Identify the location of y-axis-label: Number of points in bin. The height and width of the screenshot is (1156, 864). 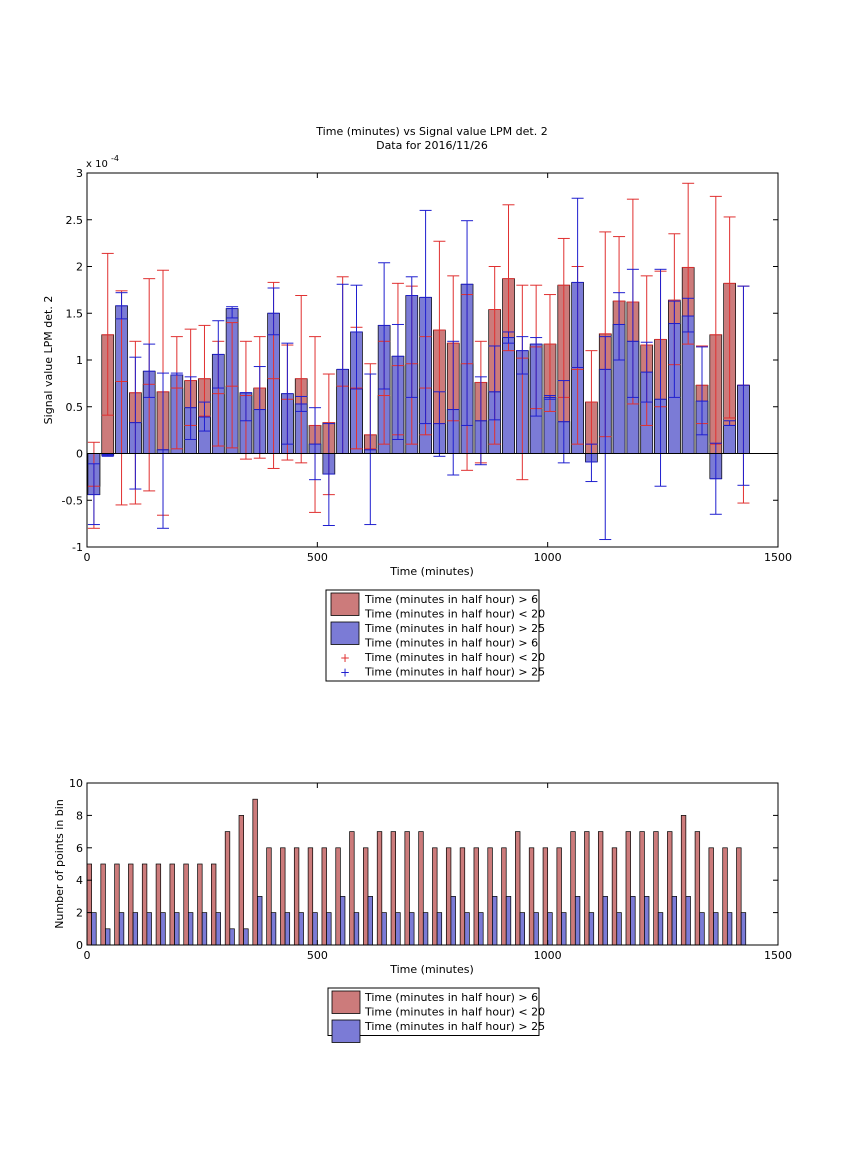
(59, 864).